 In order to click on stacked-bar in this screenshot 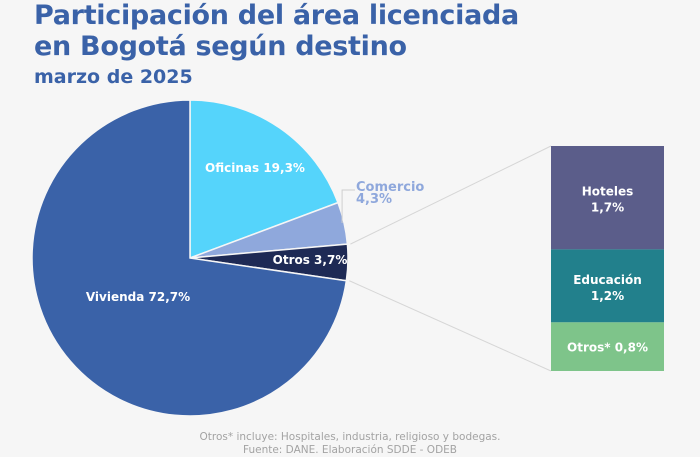, I will do `click(607, 258)`.